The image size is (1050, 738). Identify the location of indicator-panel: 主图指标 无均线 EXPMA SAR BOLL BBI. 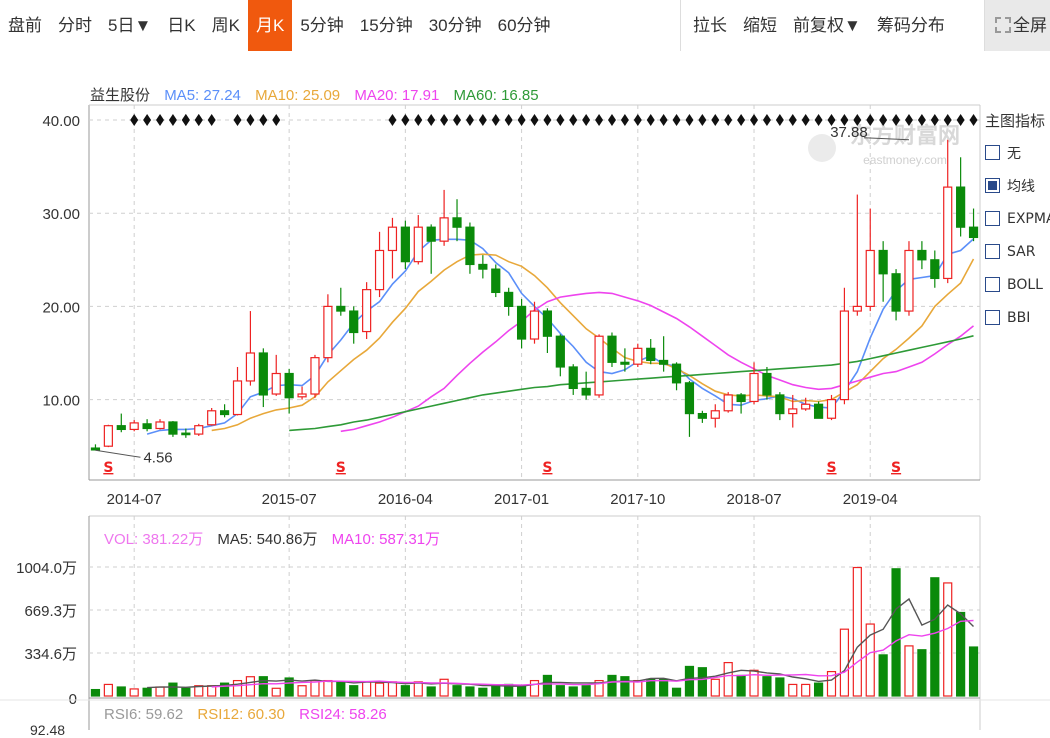
(1017, 221).